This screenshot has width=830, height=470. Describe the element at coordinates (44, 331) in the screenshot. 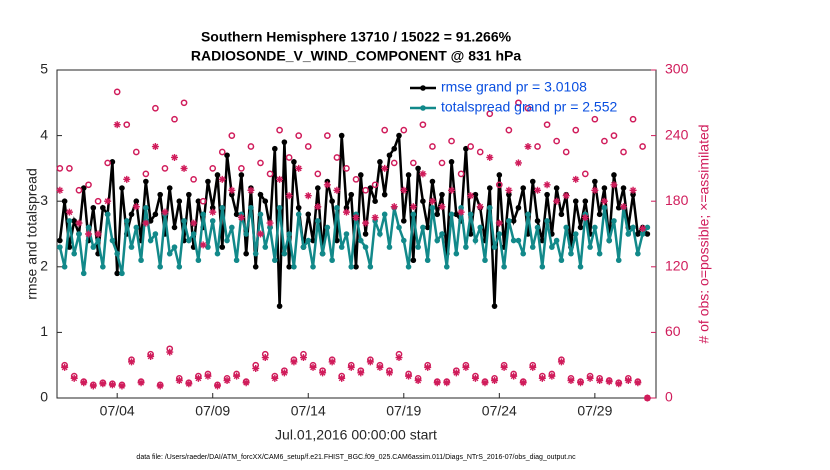

I see `y-tick-label: 1` at that location.